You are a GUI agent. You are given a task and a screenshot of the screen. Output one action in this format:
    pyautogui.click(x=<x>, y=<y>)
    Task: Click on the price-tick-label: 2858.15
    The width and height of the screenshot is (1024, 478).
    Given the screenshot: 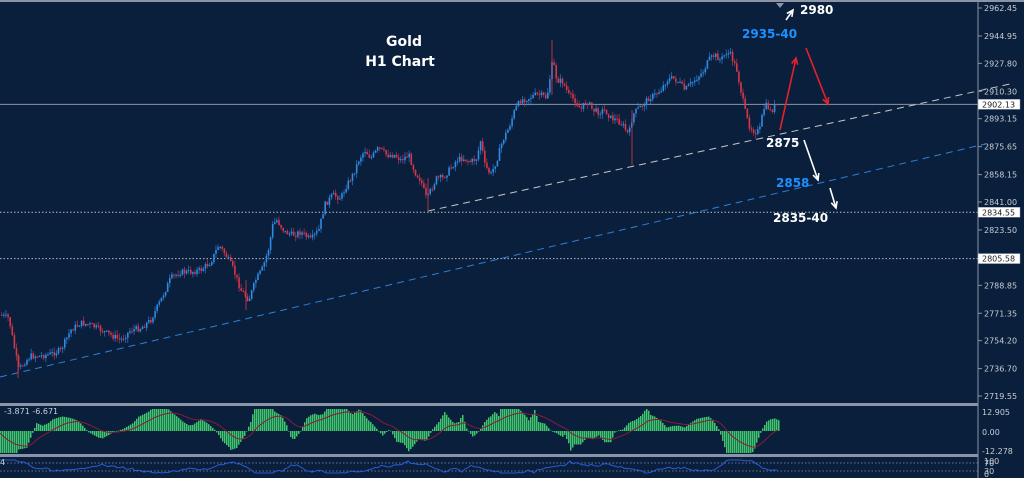 What is the action you would take?
    pyautogui.click(x=1000, y=175)
    